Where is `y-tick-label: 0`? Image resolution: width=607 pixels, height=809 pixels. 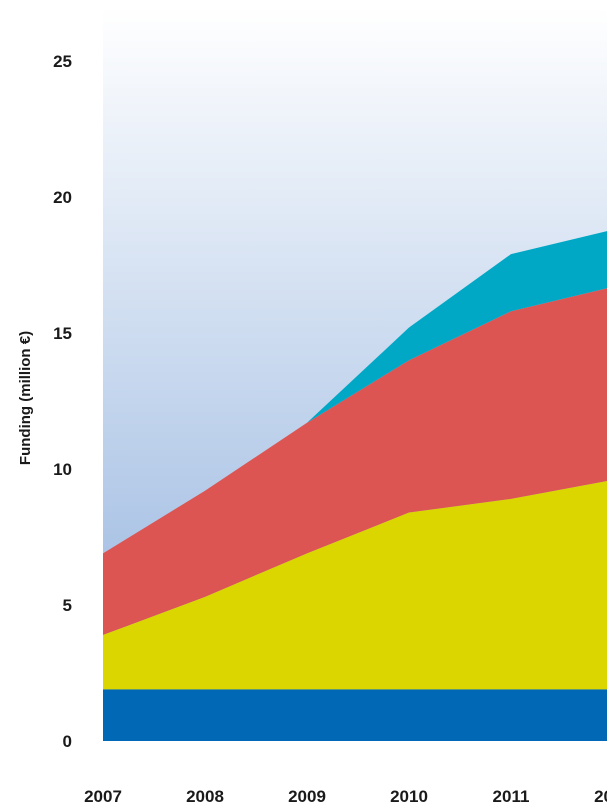 y-tick-label: 0 is located at coordinates (67, 741).